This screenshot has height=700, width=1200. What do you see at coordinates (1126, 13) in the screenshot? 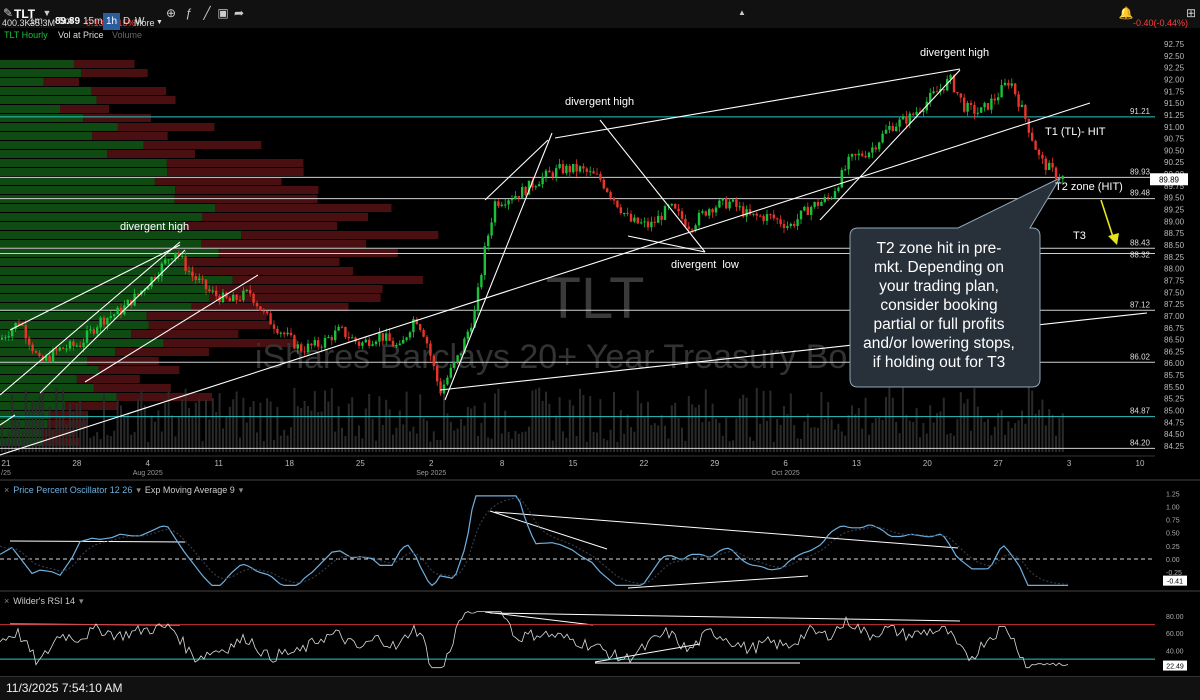
I see `alert-icon: 🔔` at bounding box center [1126, 13].